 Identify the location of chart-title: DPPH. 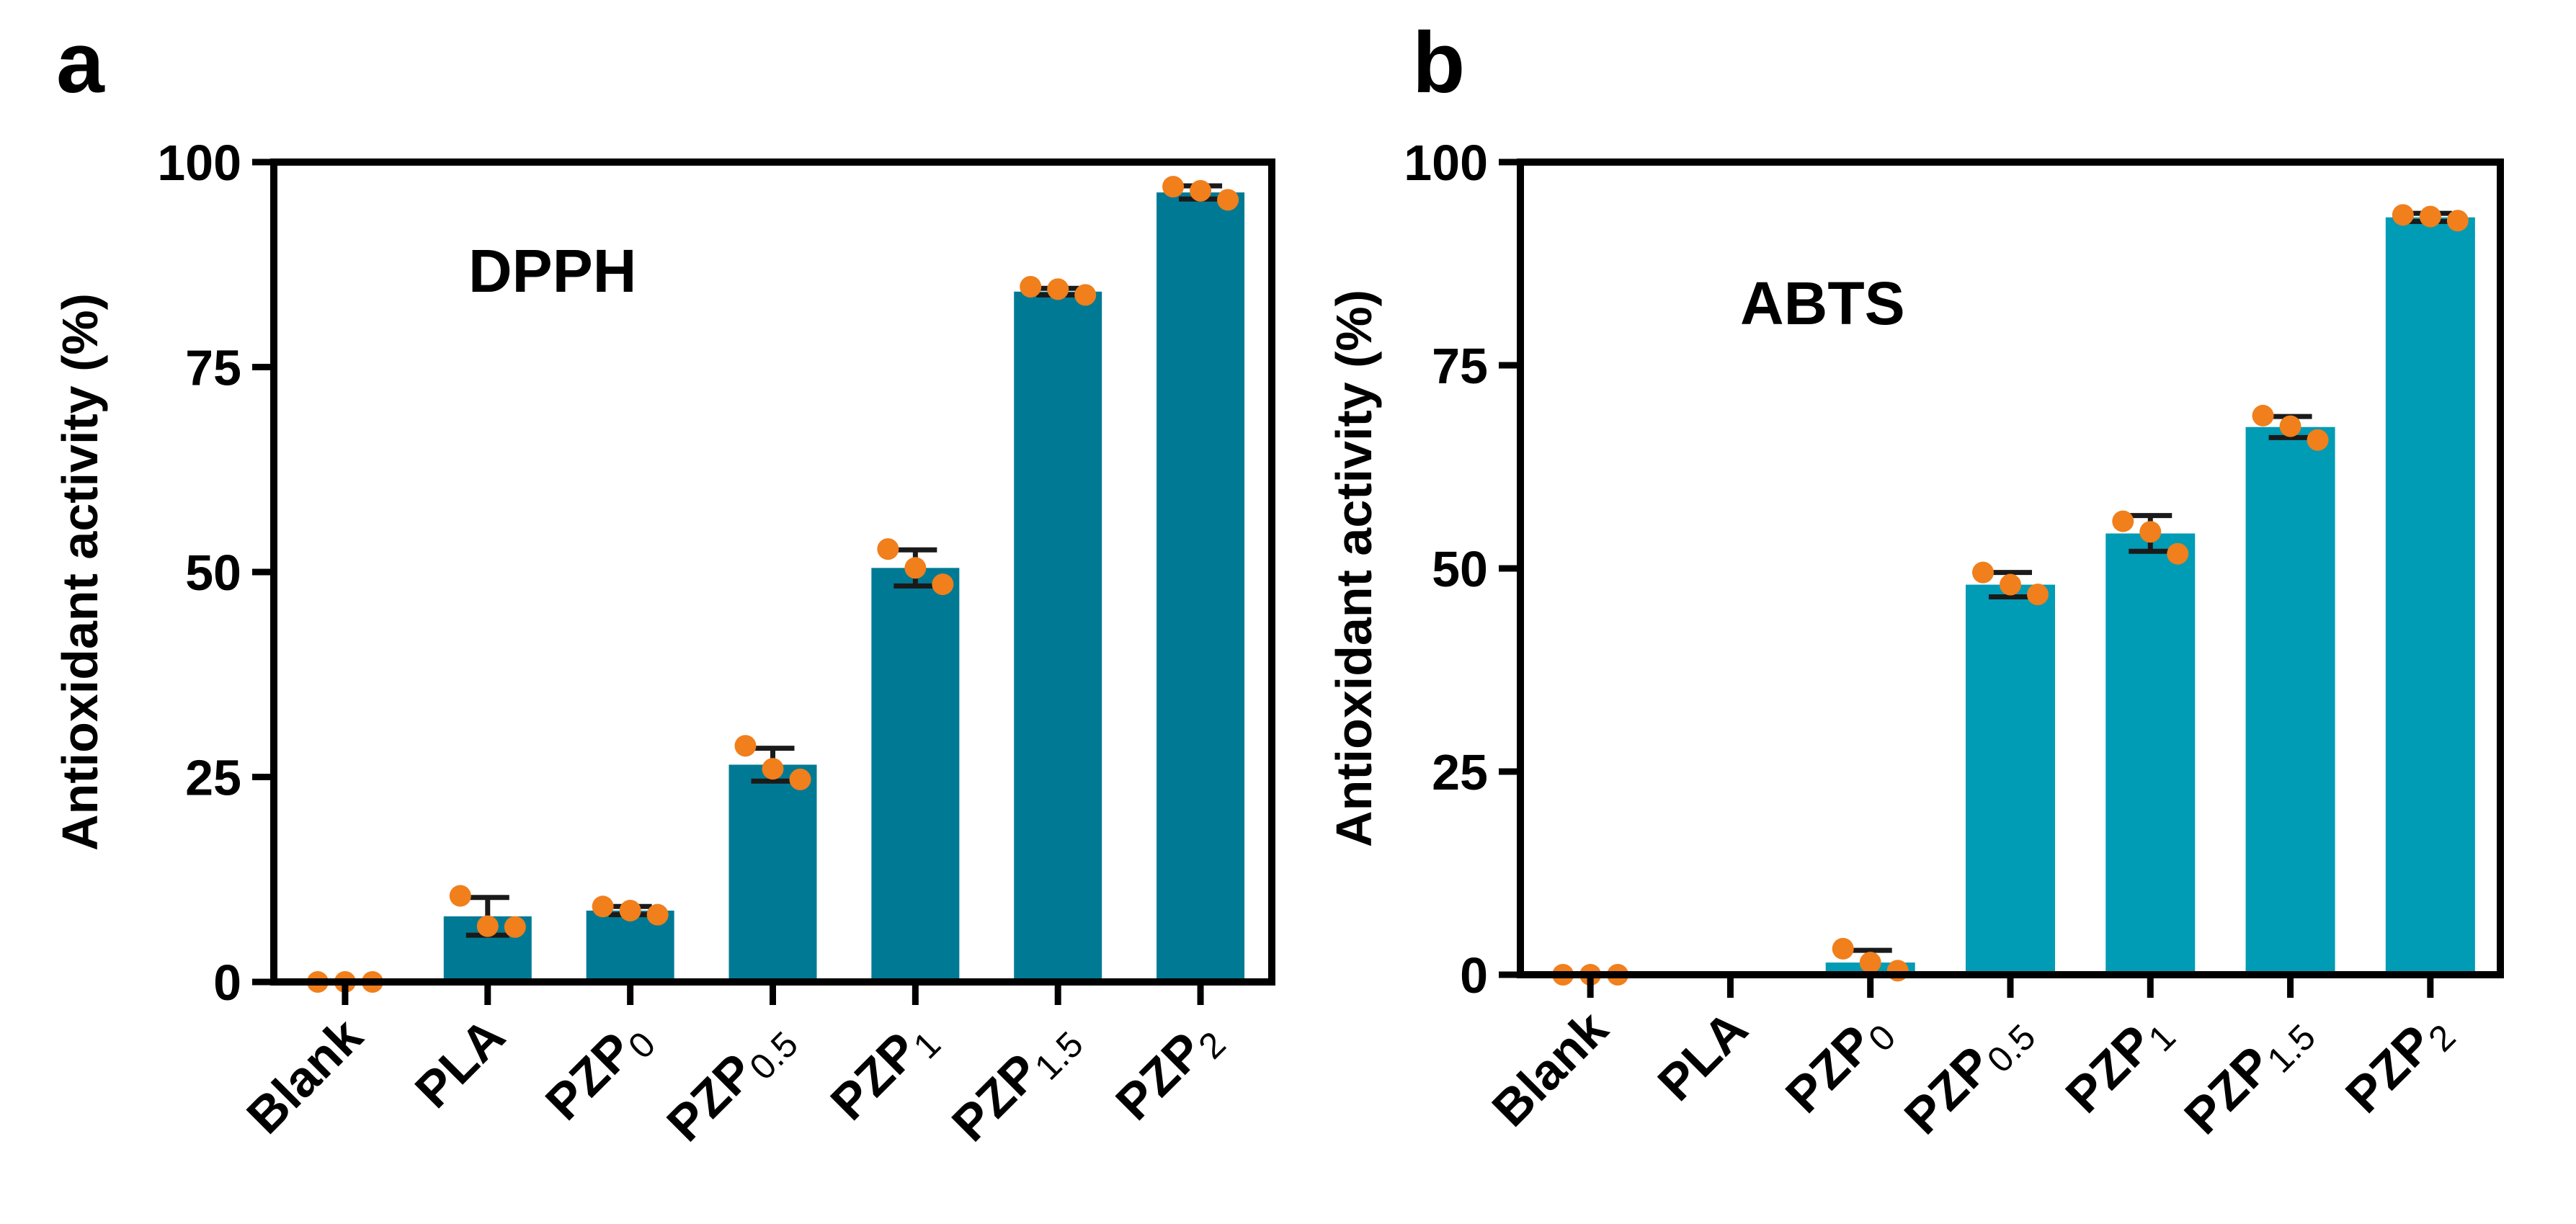
(552, 271).